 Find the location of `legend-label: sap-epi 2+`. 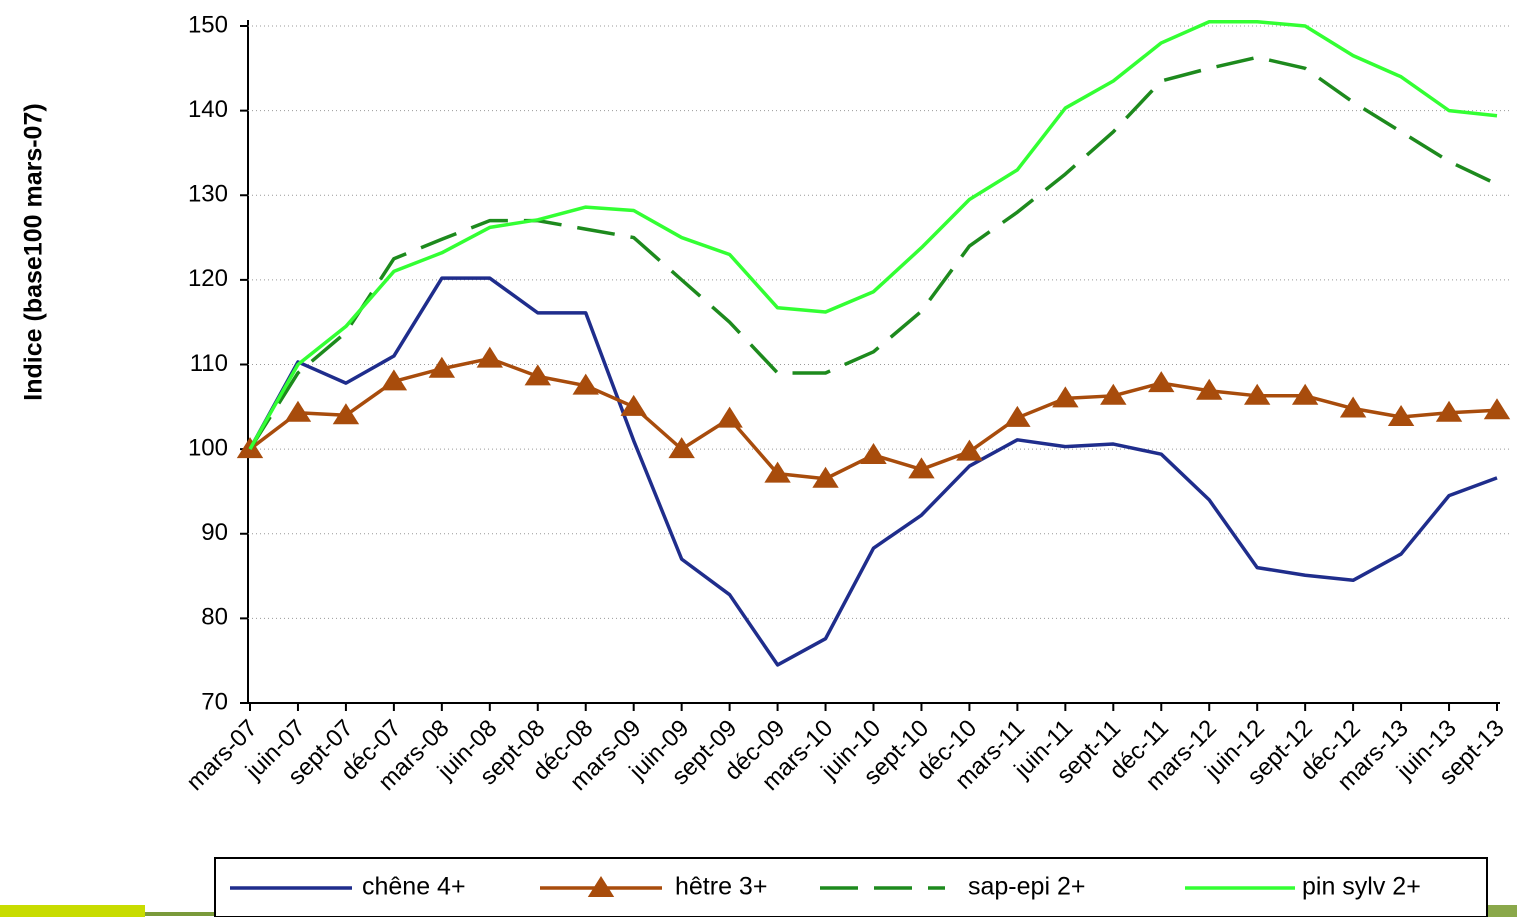

legend-label: sap-epi 2+ is located at coordinates (1026, 887).